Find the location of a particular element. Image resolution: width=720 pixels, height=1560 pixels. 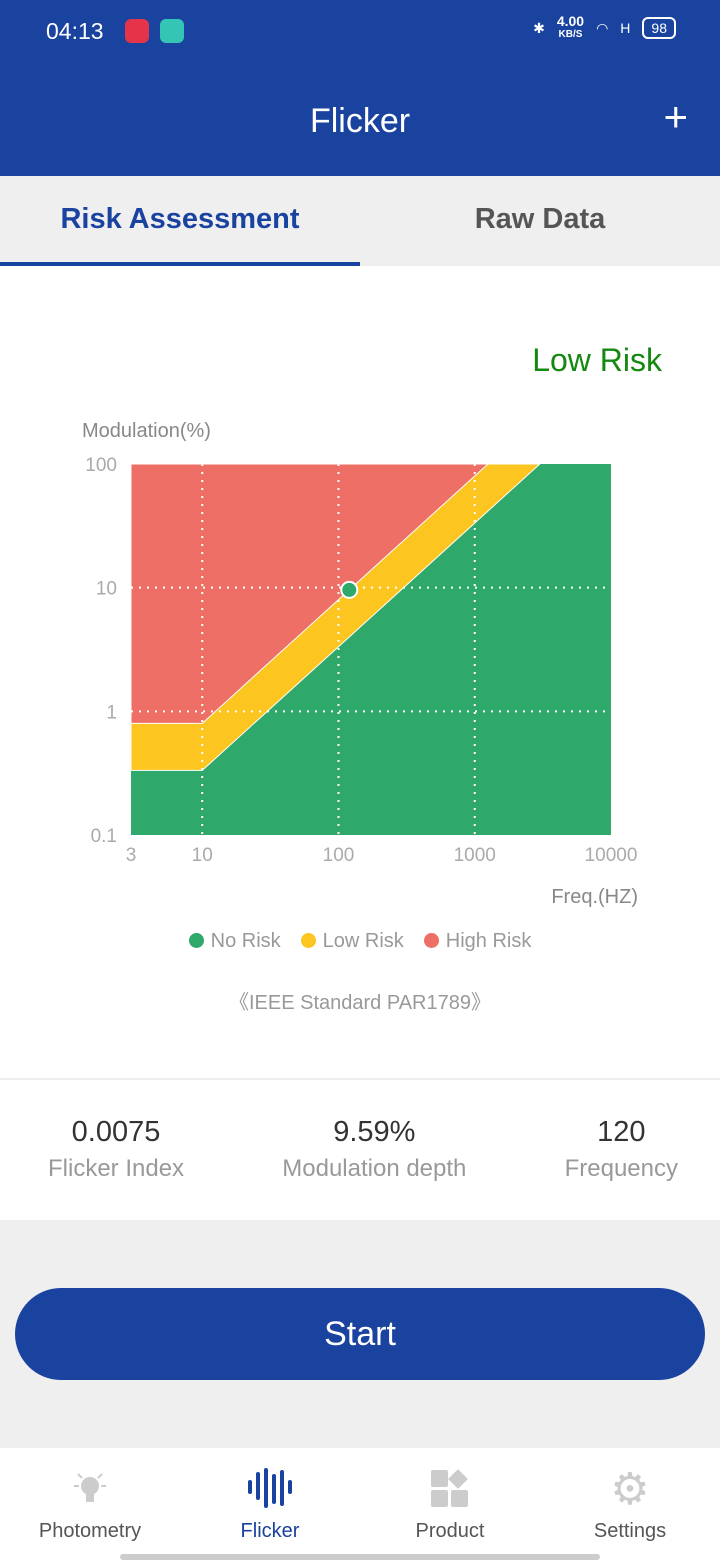

frequency: 120 Frequency is located at coordinates (621, 1149).